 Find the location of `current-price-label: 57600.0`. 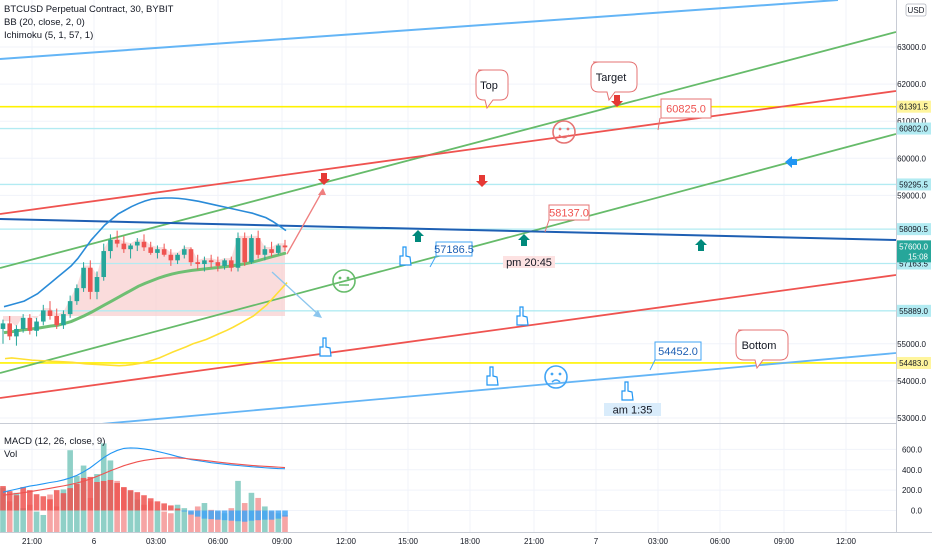

current-price-label: 57600.0 is located at coordinates (913, 246).